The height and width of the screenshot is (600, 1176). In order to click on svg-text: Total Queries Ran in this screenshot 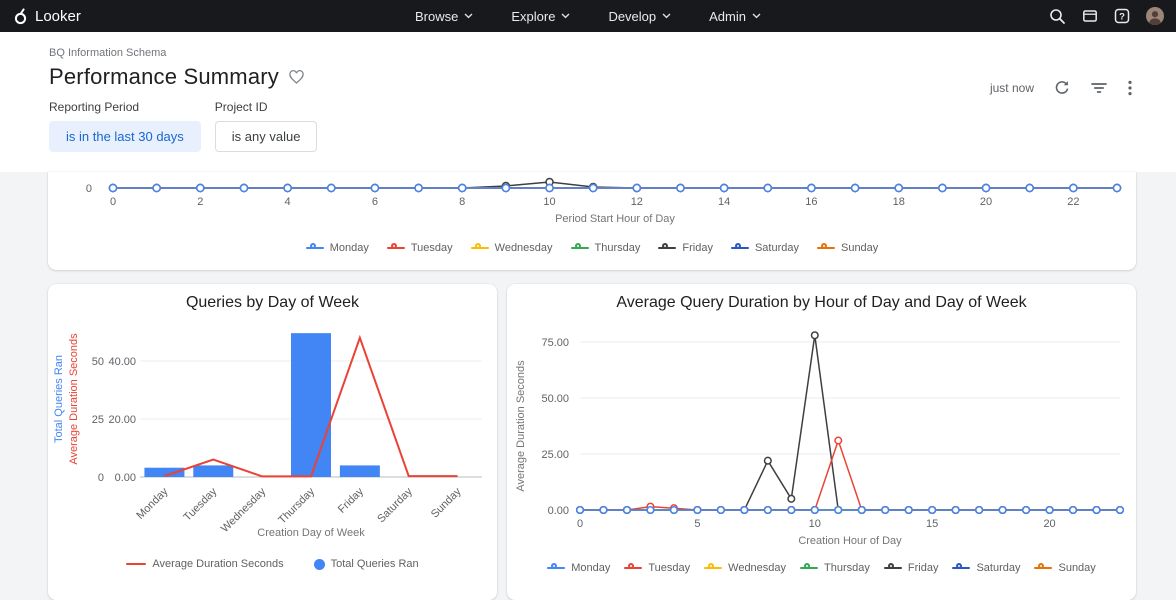, I will do `click(59, 399)`.